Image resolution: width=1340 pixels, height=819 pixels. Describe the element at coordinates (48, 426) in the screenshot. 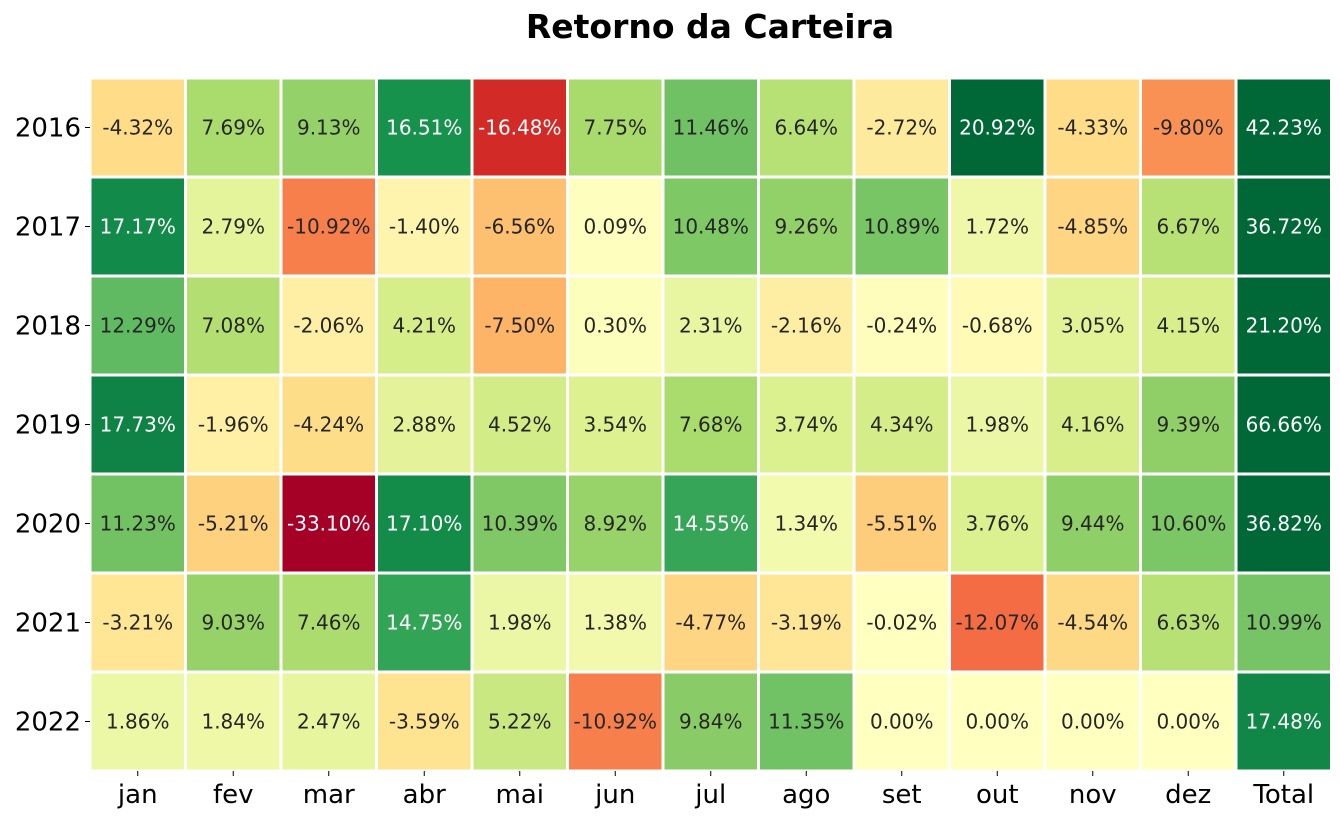

I see `y-tick-label-2019: 2019` at that location.